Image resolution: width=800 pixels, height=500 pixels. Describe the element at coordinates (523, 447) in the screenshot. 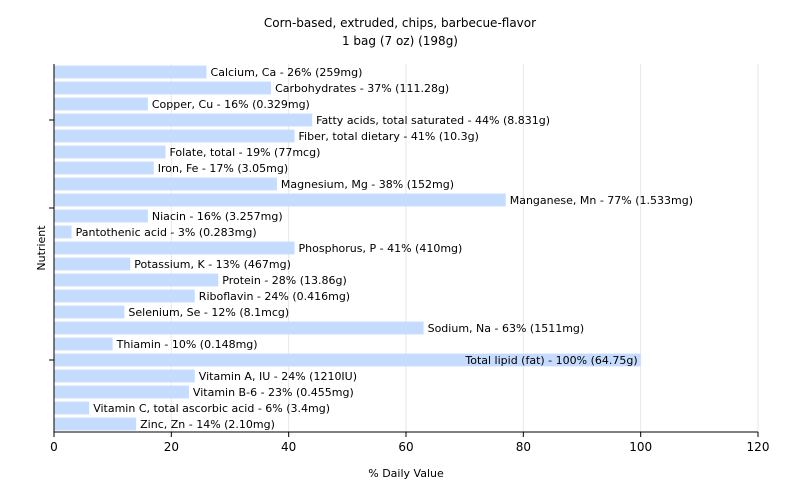

I see `x-tick-label: 80` at that location.